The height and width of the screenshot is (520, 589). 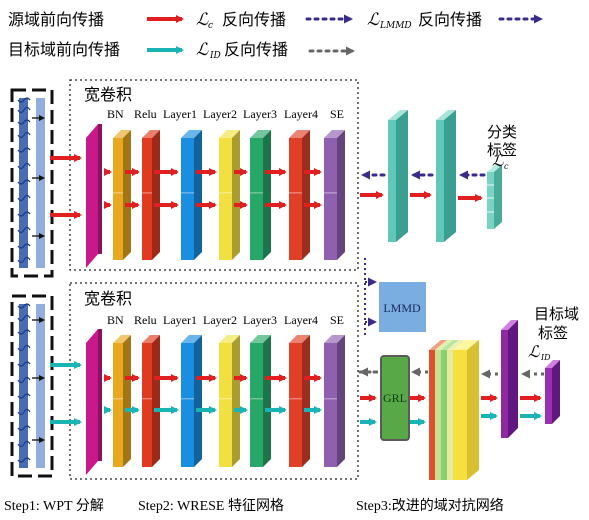 What do you see at coordinates (56, 19) in the screenshot?
I see `legend-source-forward: 源域前向传播` at bounding box center [56, 19].